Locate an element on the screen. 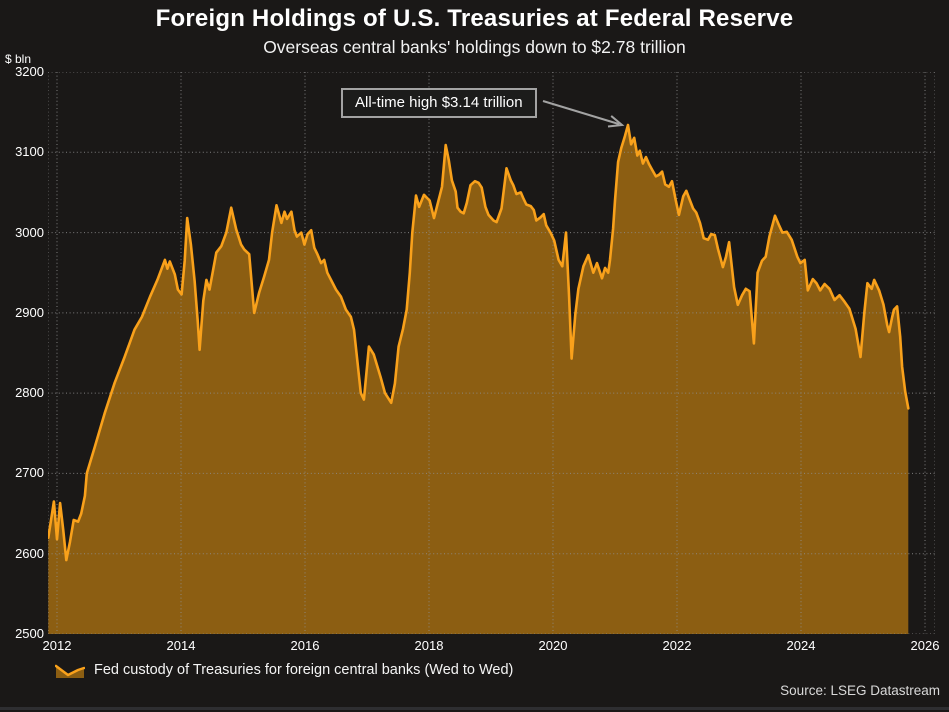 This screenshot has height=712, width=949. y-tick-label: 3200 is located at coordinates (29, 71).